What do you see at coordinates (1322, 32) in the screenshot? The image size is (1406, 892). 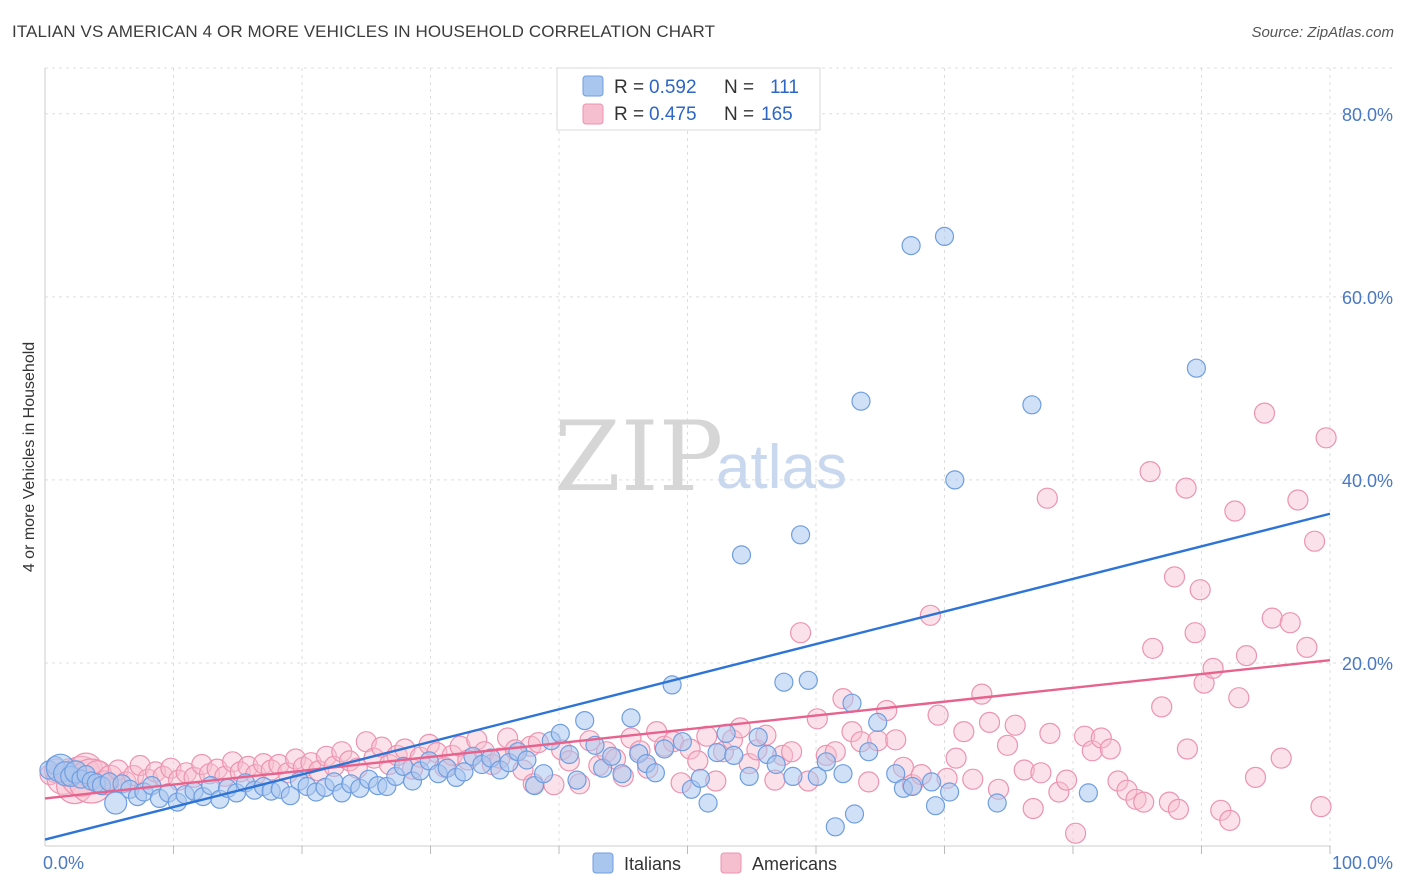 I see `chart-source: Source: ZipAtlas.com` at bounding box center [1322, 32].